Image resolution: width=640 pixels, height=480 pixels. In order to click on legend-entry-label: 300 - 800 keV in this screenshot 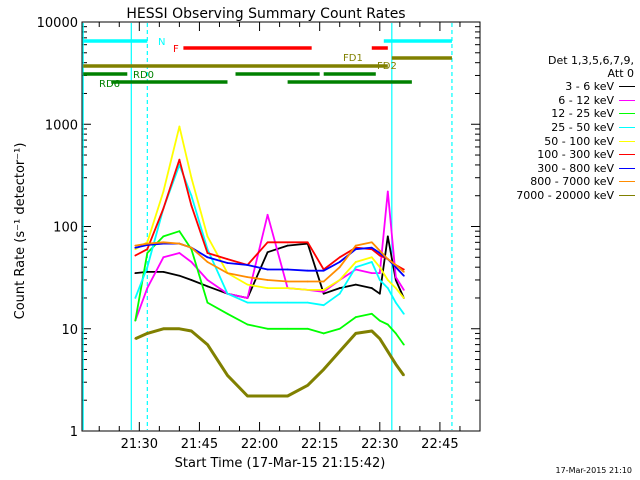, I will do `click(575, 168)`.